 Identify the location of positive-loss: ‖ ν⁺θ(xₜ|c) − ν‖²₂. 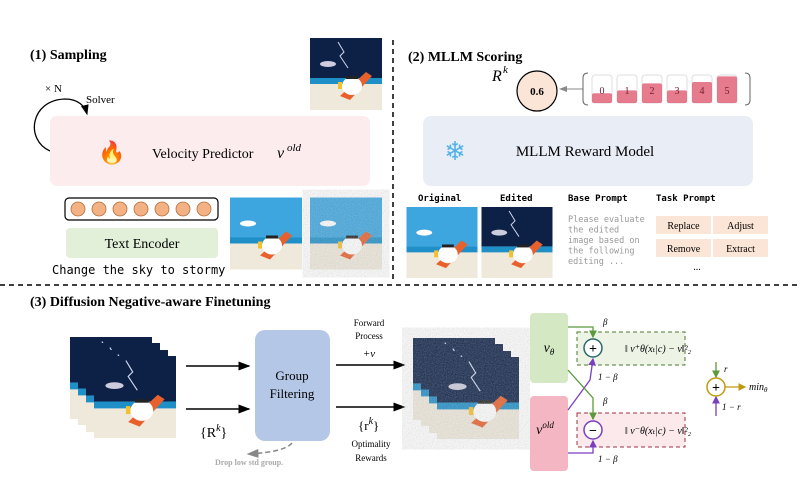
(658, 349).